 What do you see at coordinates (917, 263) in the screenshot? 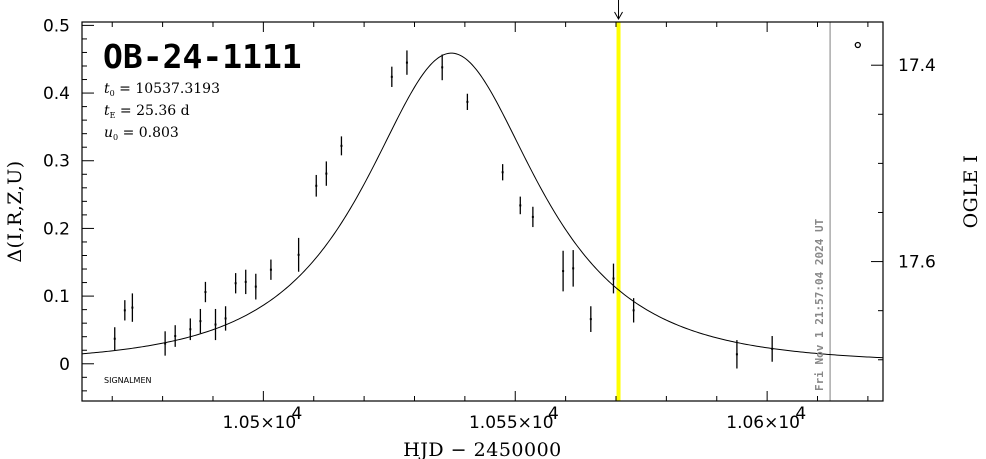
I see `y2-tick-label: 17.6` at bounding box center [917, 263].